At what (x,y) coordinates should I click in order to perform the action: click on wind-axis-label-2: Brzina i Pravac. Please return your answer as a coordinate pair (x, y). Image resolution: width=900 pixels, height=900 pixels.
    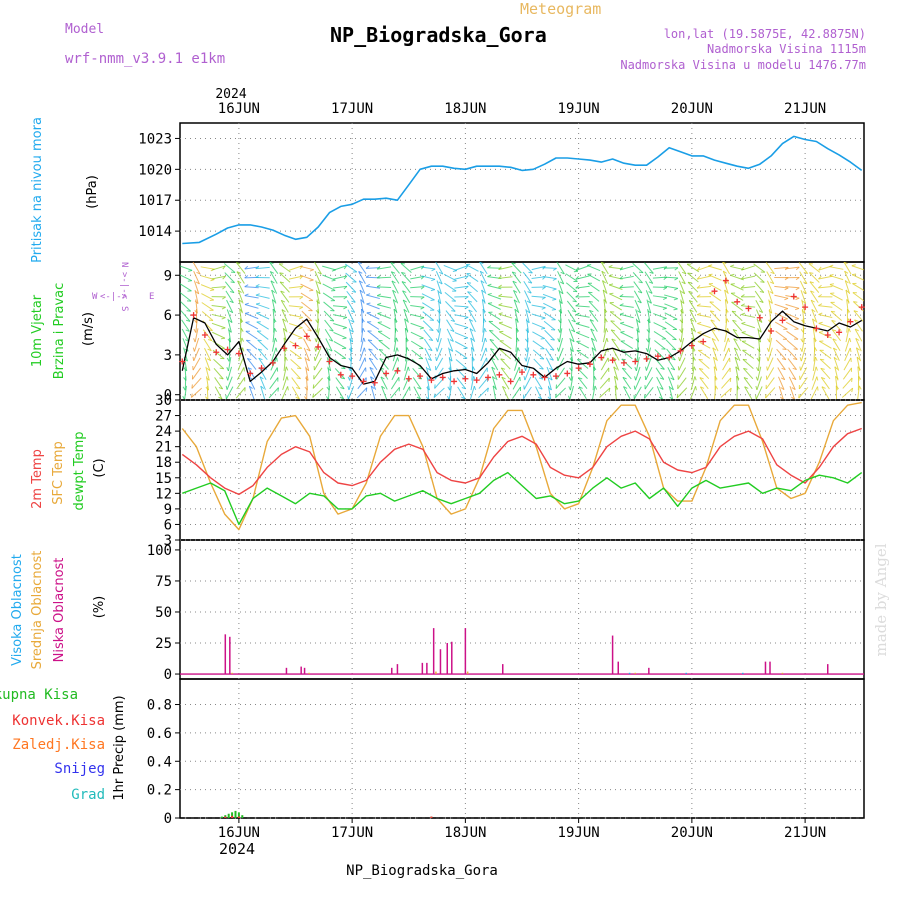
    Looking at the image, I should click on (59, 331).